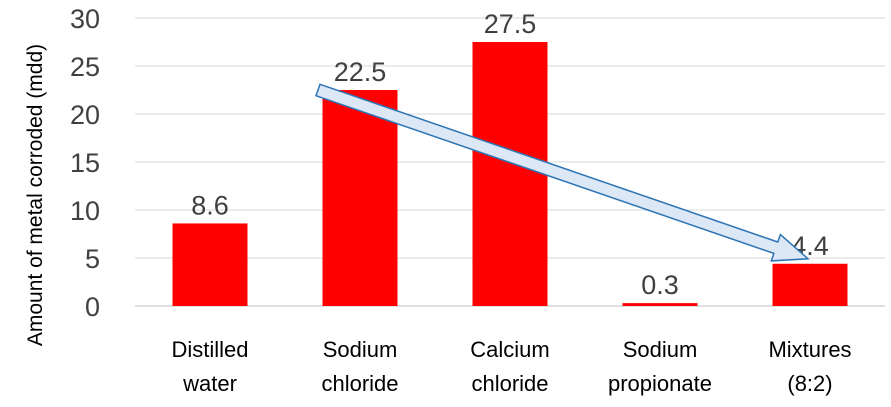  Describe the element at coordinates (660, 285) in the screenshot. I see `data-label: 0.3` at that location.